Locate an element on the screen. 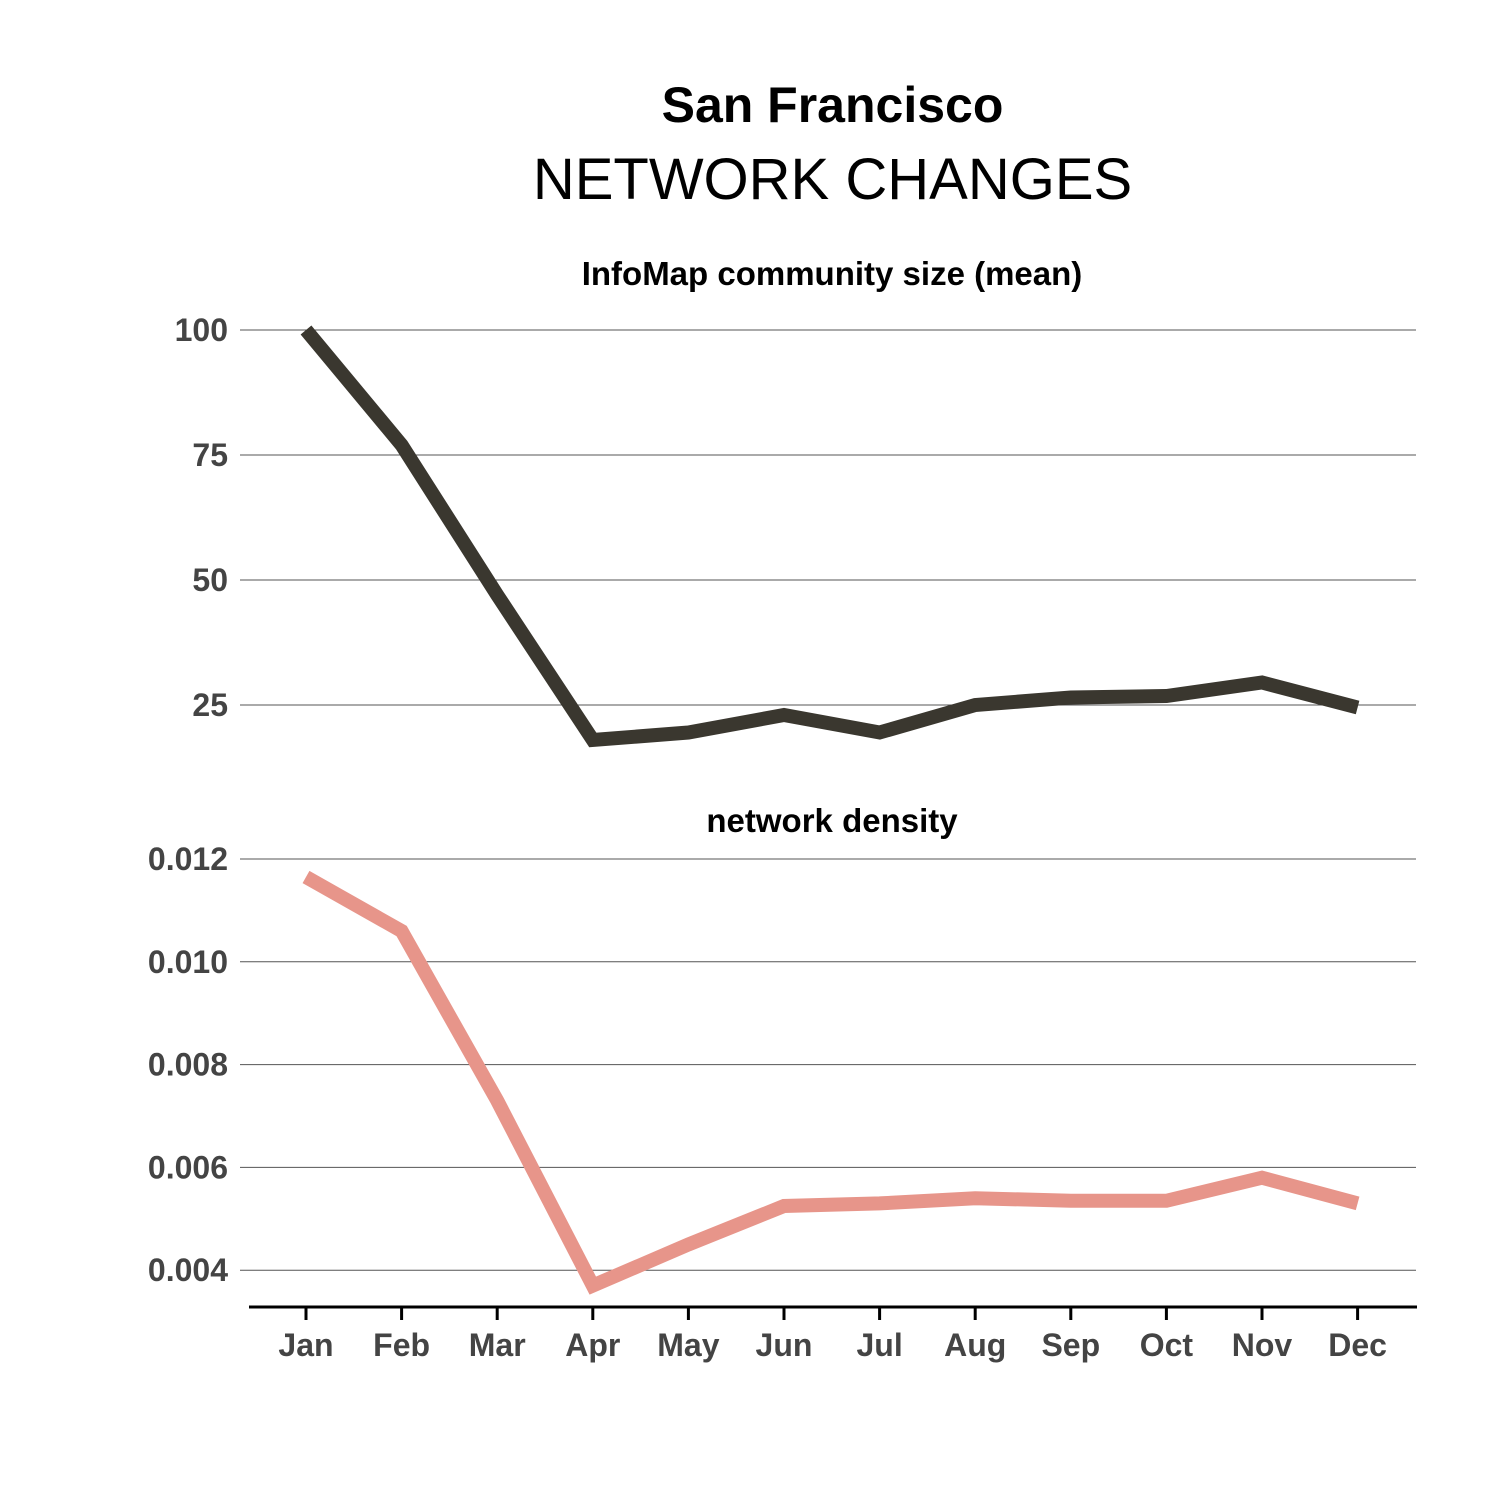 This screenshot has height=1500, width=1500. y-tick-label: 25 is located at coordinates (210, 705).